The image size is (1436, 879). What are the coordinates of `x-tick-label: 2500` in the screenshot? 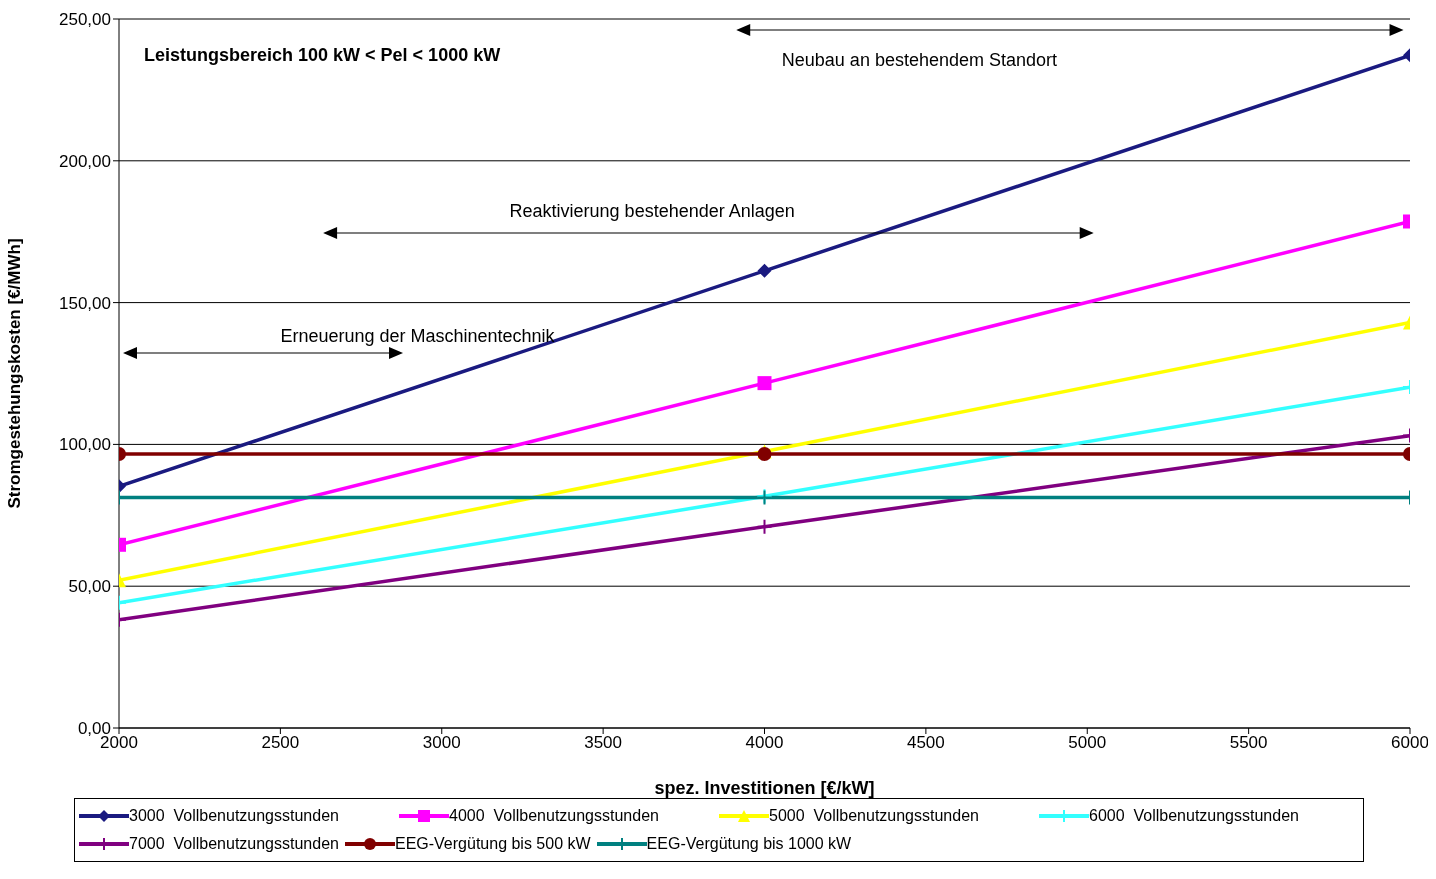 It's located at (280, 743).